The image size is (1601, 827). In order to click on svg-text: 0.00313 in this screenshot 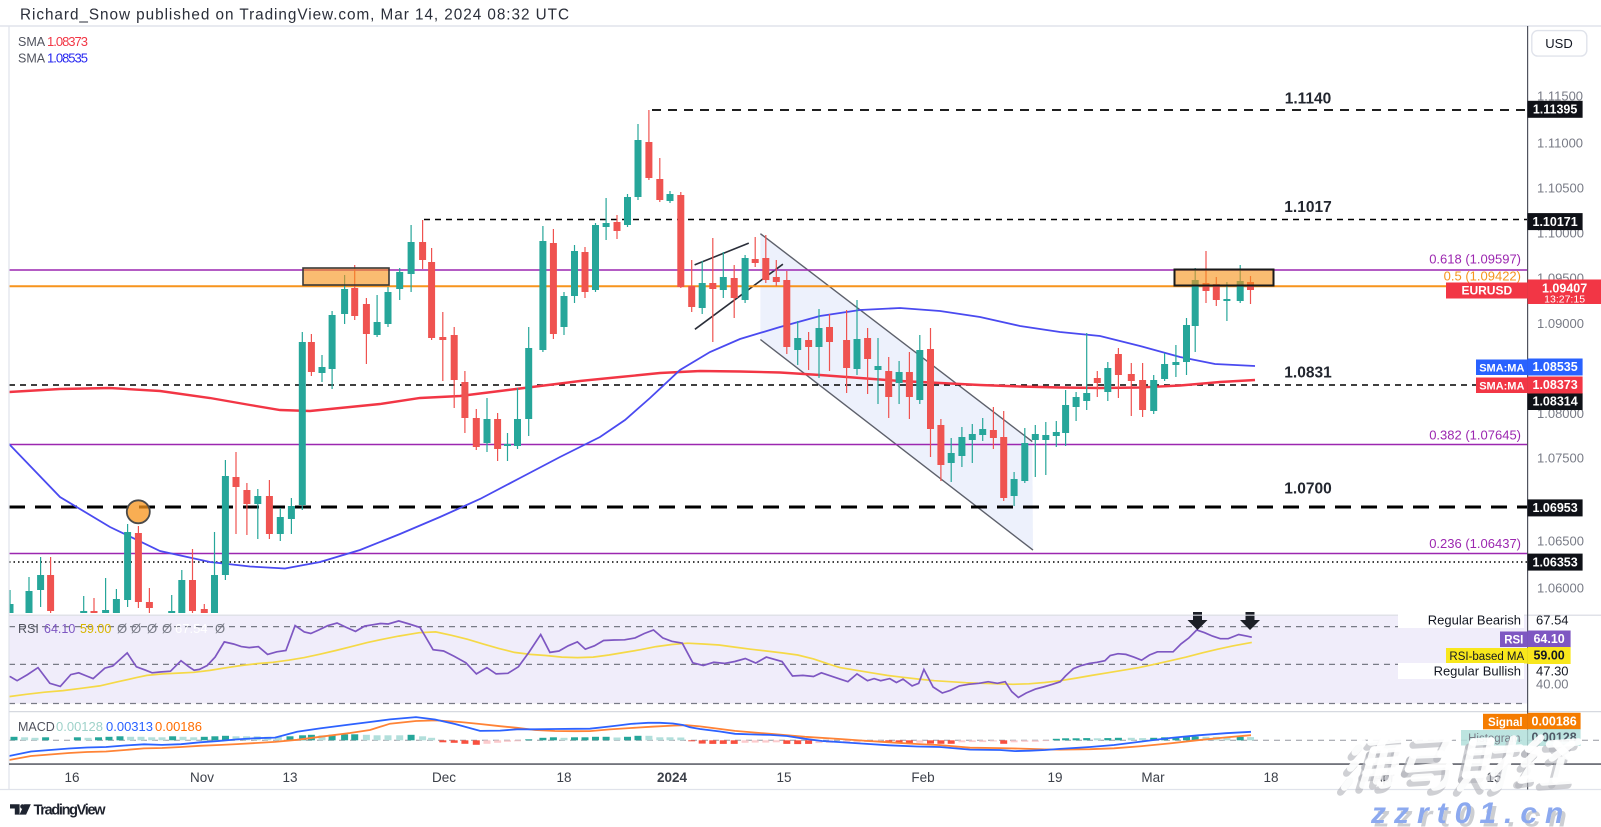, I will do `click(129, 726)`.